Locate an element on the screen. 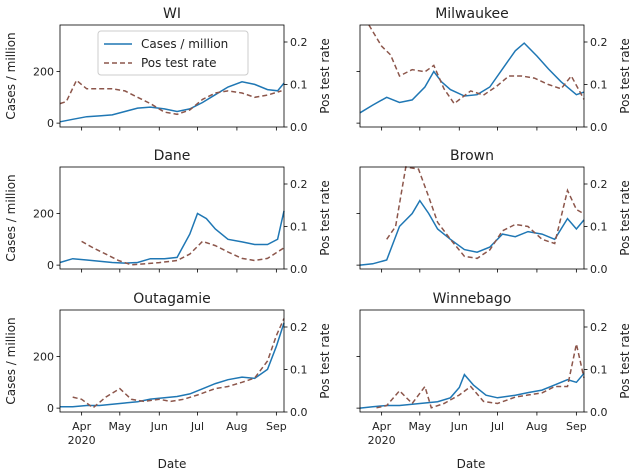 The height and width of the screenshot is (475, 640). panel-title: Brown is located at coordinates (472, 156).